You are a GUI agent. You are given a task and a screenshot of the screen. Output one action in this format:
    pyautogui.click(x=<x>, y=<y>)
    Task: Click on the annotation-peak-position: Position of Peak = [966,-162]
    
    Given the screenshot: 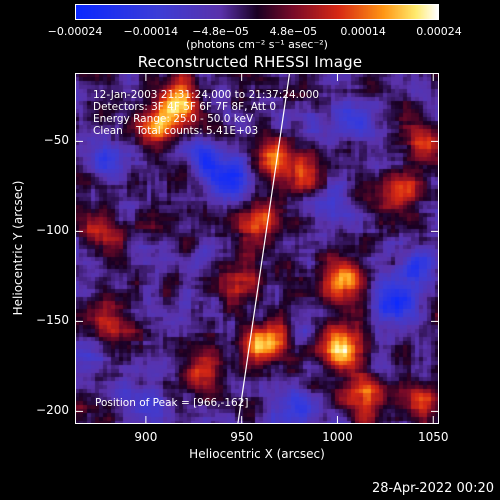 What is the action you would take?
    pyautogui.click(x=172, y=403)
    